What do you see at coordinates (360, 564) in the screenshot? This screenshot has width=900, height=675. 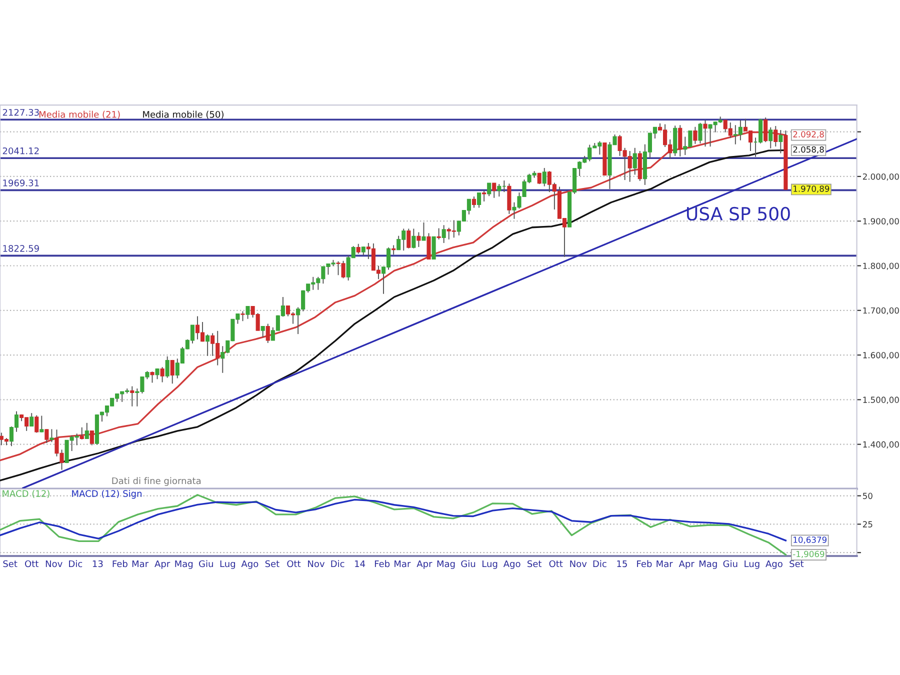 I see `x-tick-label: 14` at bounding box center [360, 564].